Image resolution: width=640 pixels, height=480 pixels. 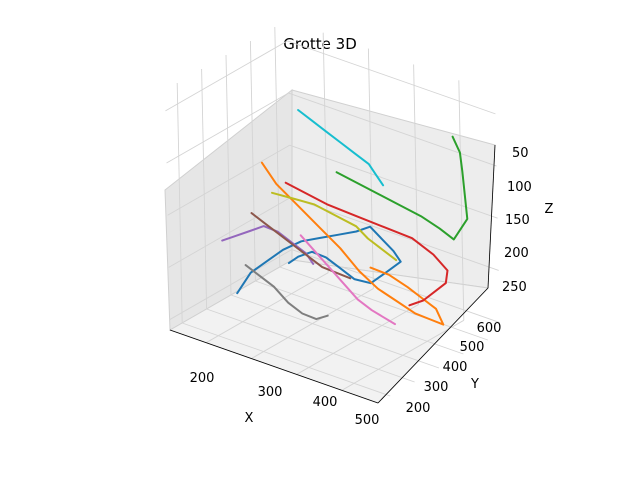 What do you see at coordinates (320, 44) in the screenshot?
I see `chart-title: Grotte 3D` at bounding box center [320, 44].